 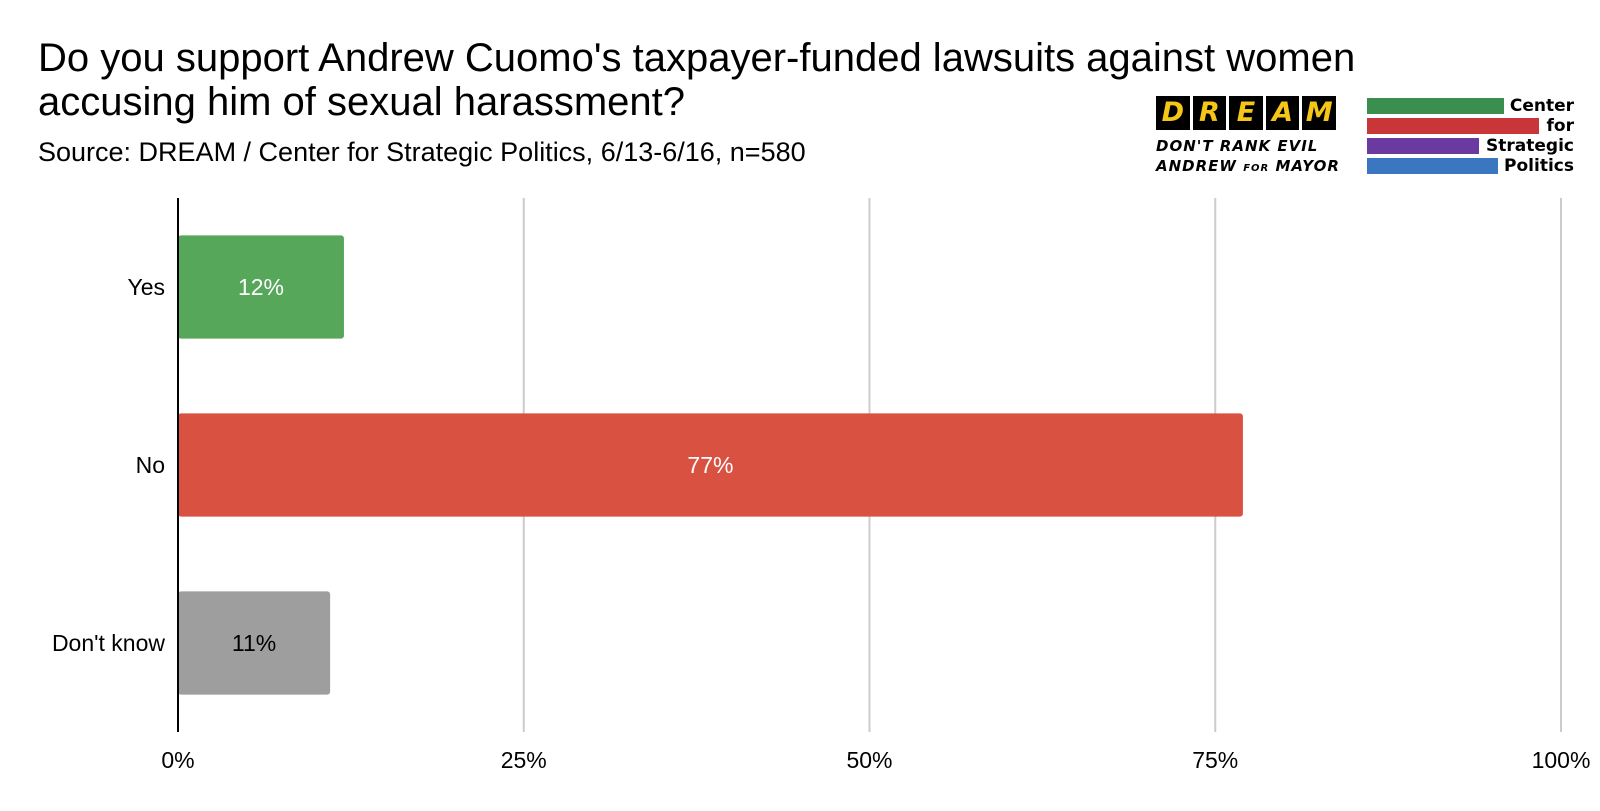 I want to click on data-label: 12%, so click(x=261, y=287).